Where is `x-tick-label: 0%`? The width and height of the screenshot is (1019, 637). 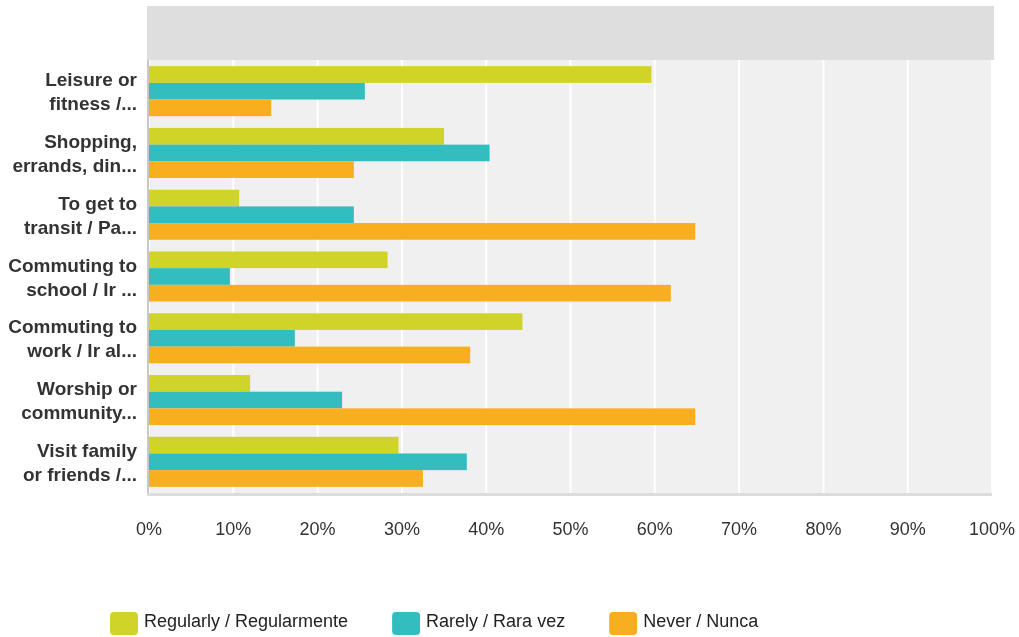 x-tick-label: 0% is located at coordinates (149, 529).